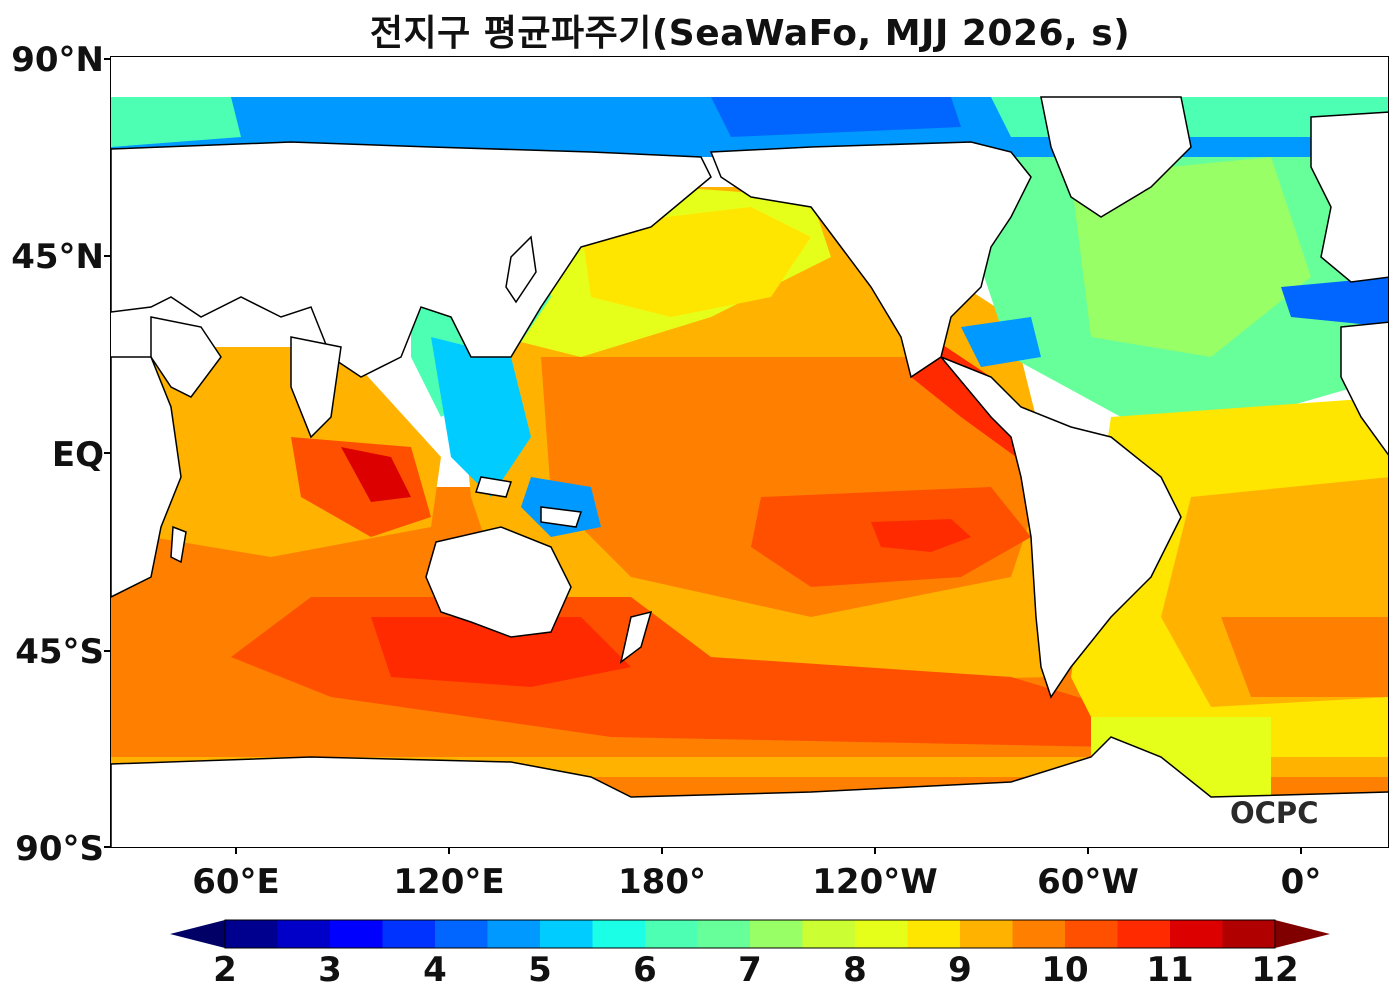  What do you see at coordinates (481, 417) in the screenshot?
I see `asian-marginal-seas` at bounding box center [481, 417].